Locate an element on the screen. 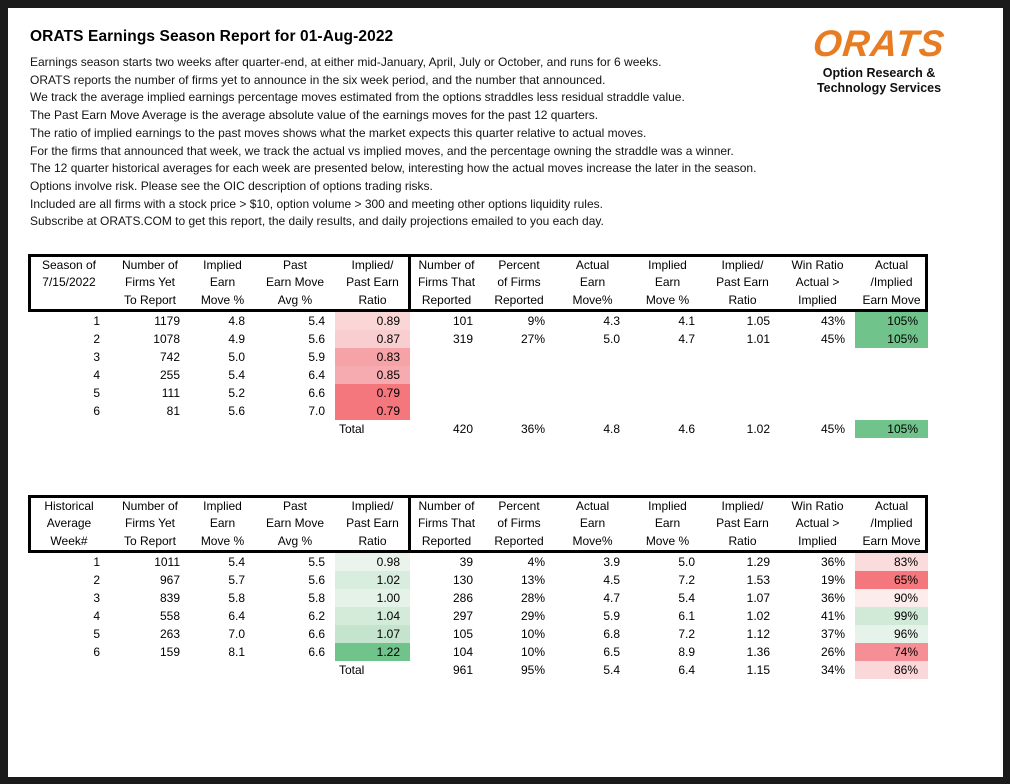 The width and height of the screenshot is (1010, 784). cell-week: 5 is located at coordinates (96, 392).